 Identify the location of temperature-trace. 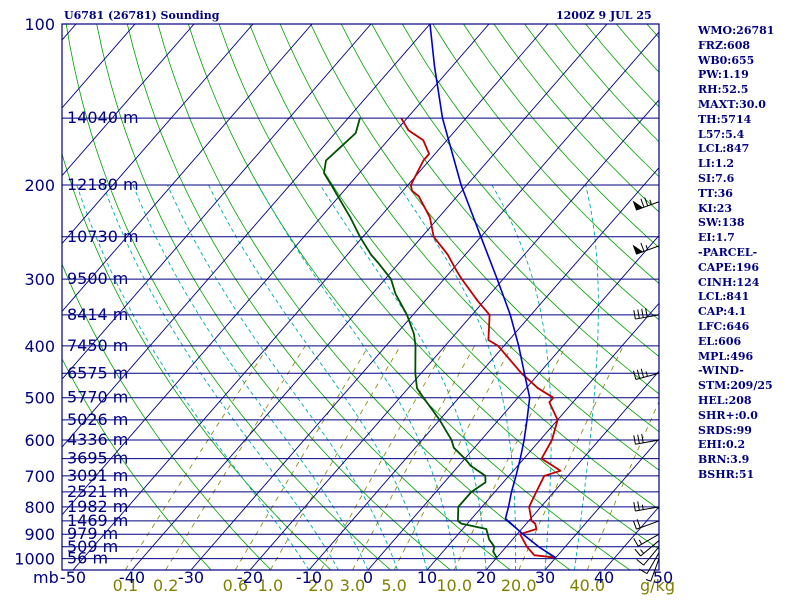
(481, 338).